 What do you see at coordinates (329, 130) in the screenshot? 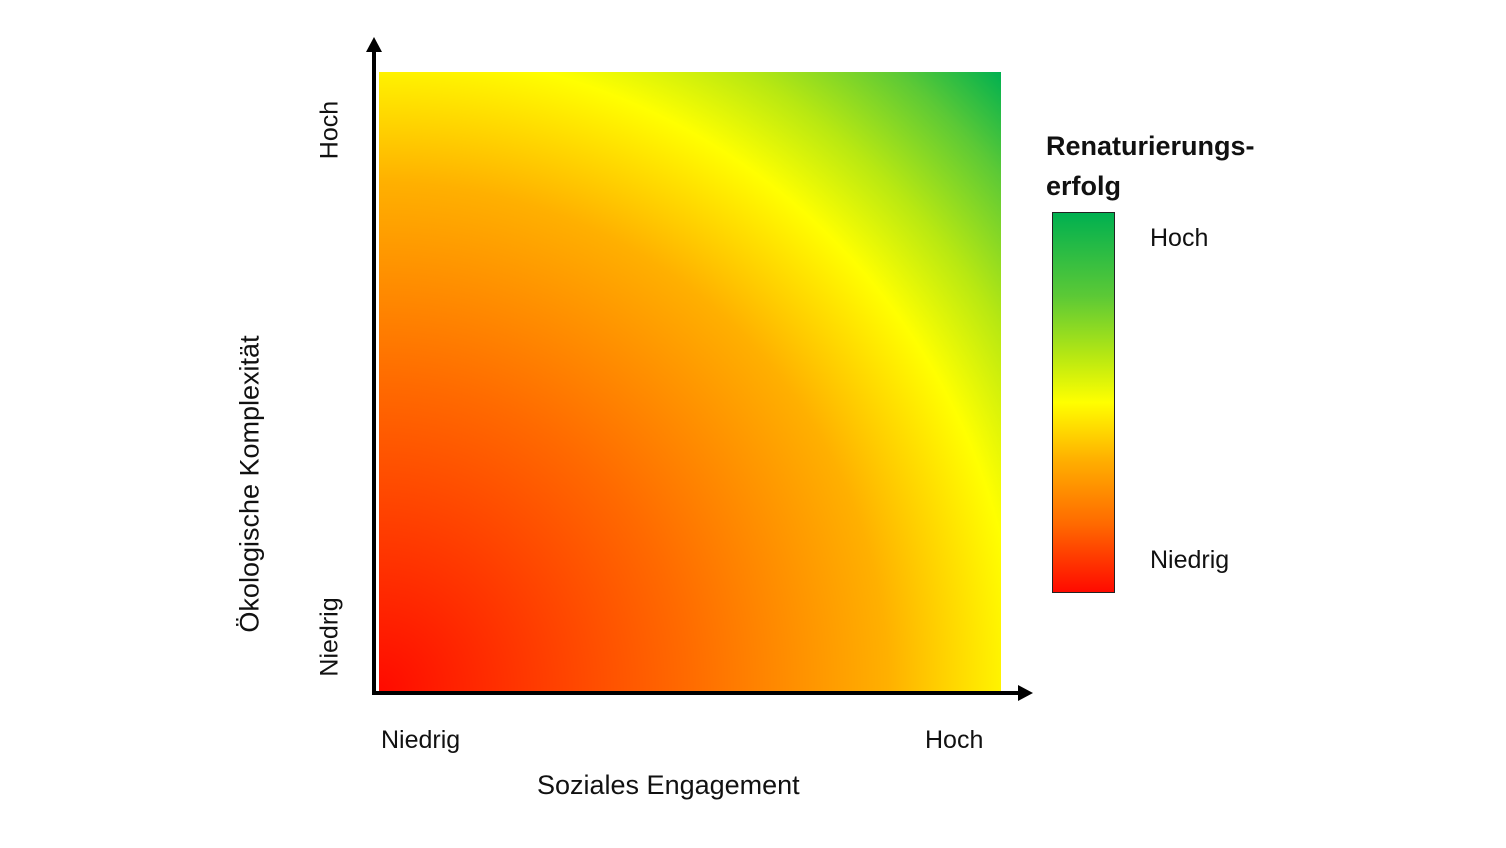
I see `y-axis-high-label: Hoch` at bounding box center [329, 130].